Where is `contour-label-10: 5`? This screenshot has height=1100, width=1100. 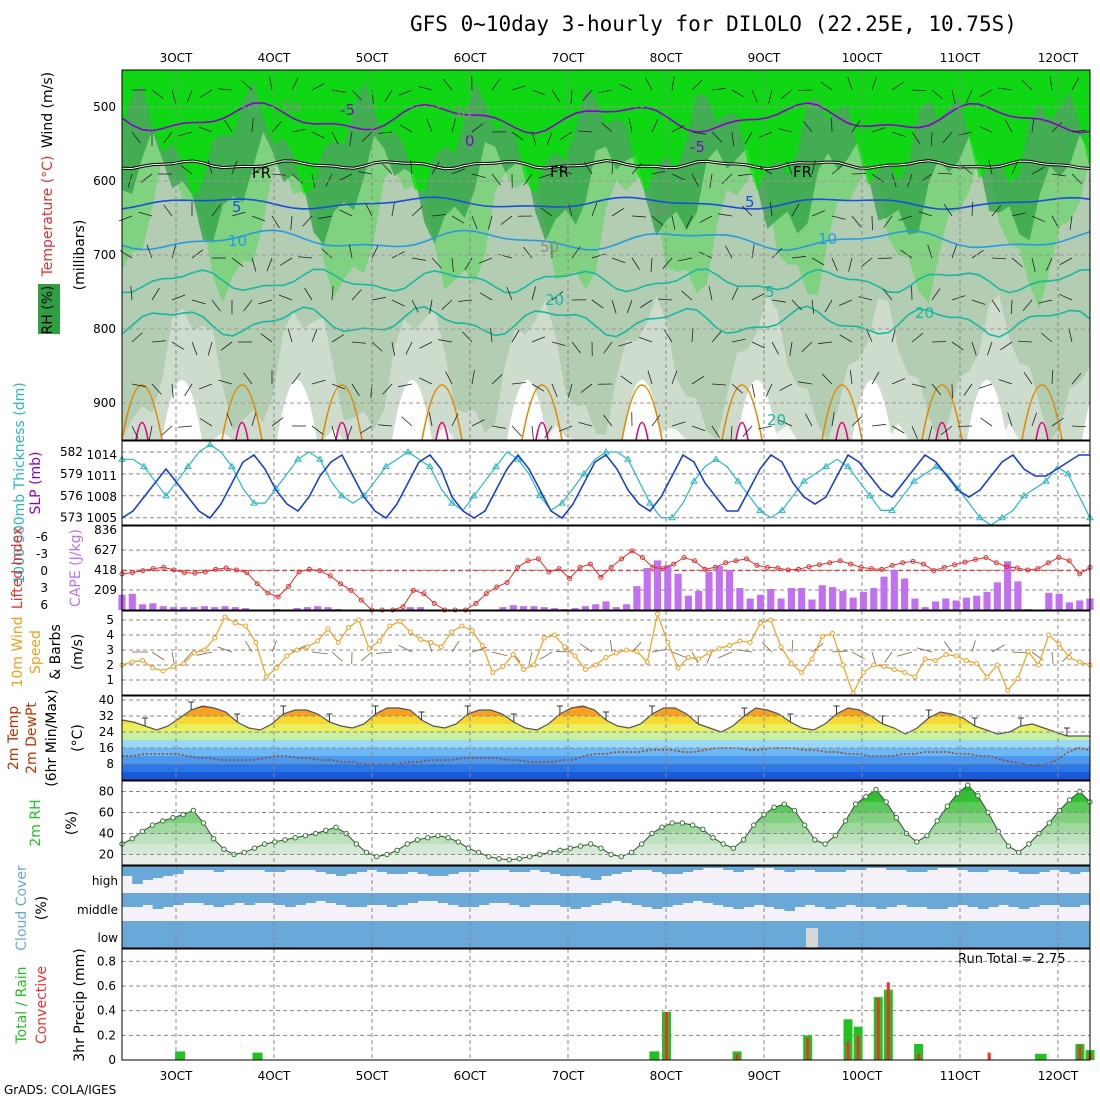
contour-label-10: 5 is located at coordinates (770, 292).